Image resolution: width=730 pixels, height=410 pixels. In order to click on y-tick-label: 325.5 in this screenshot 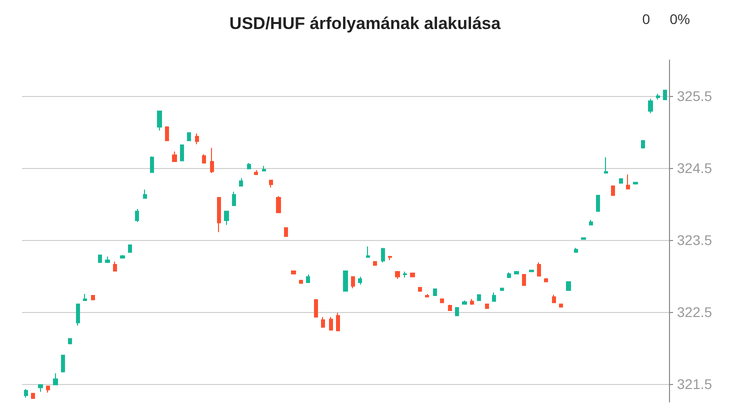, I will do `click(694, 96)`.